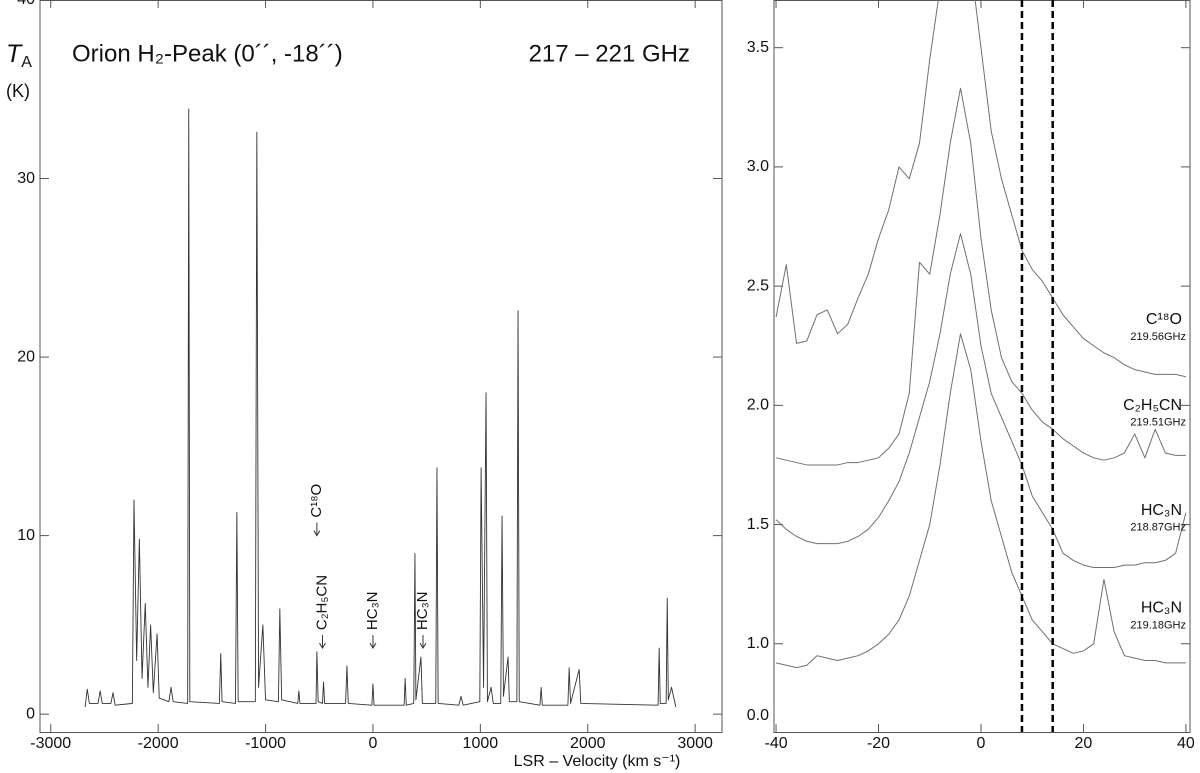  What do you see at coordinates (265, 743) in the screenshot?
I see `x-tick-label: -1000` at bounding box center [265, 743].